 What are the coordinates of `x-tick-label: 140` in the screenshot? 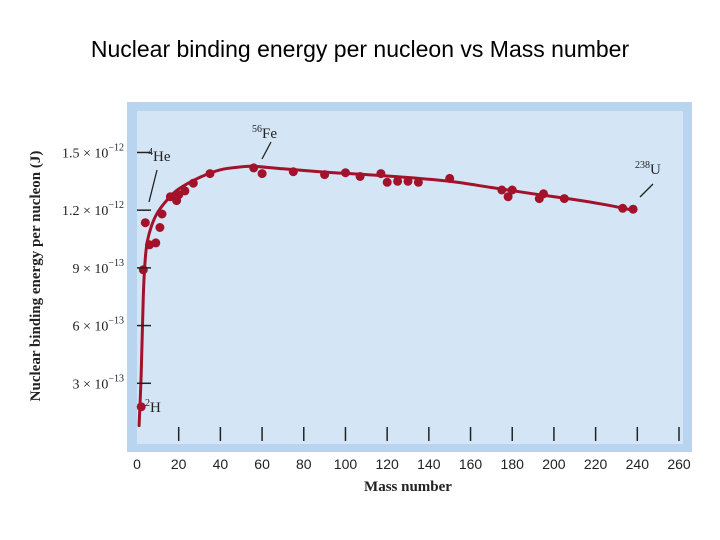 It's located at (429, 464).